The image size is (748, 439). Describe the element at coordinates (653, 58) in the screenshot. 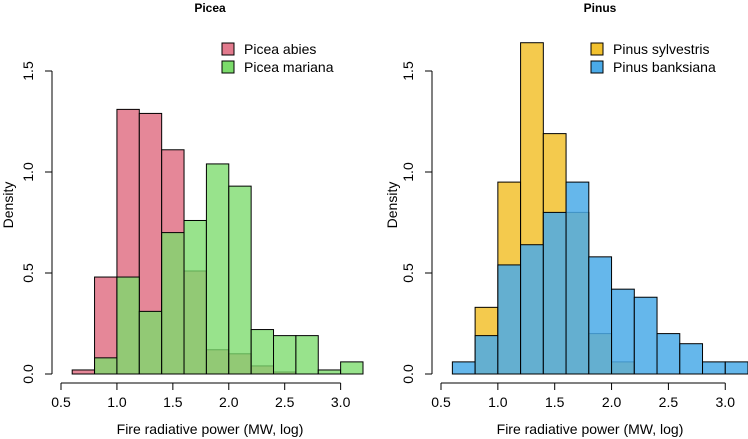

I see `legend: Pinus sylvestris Pinus banksiana` at that location.